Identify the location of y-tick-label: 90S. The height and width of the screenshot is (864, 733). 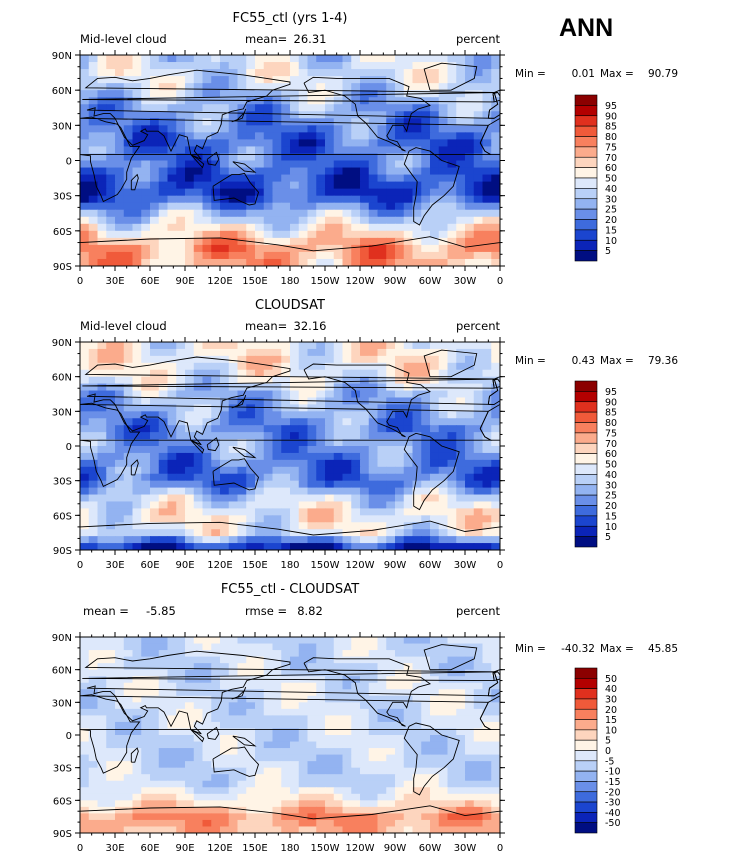
(62, 551).